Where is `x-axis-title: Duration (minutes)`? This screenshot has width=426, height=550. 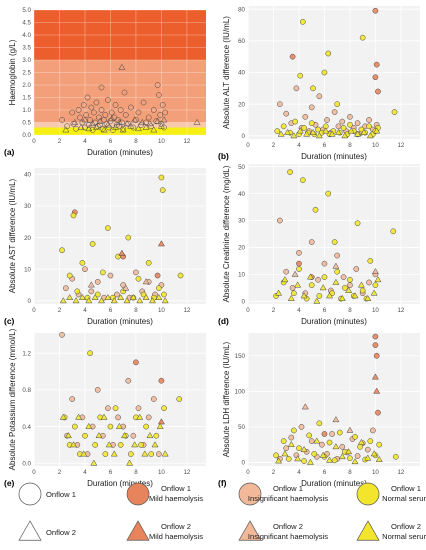
x-axis-title: Duration (minutes) is located at coordinates (334, 483).